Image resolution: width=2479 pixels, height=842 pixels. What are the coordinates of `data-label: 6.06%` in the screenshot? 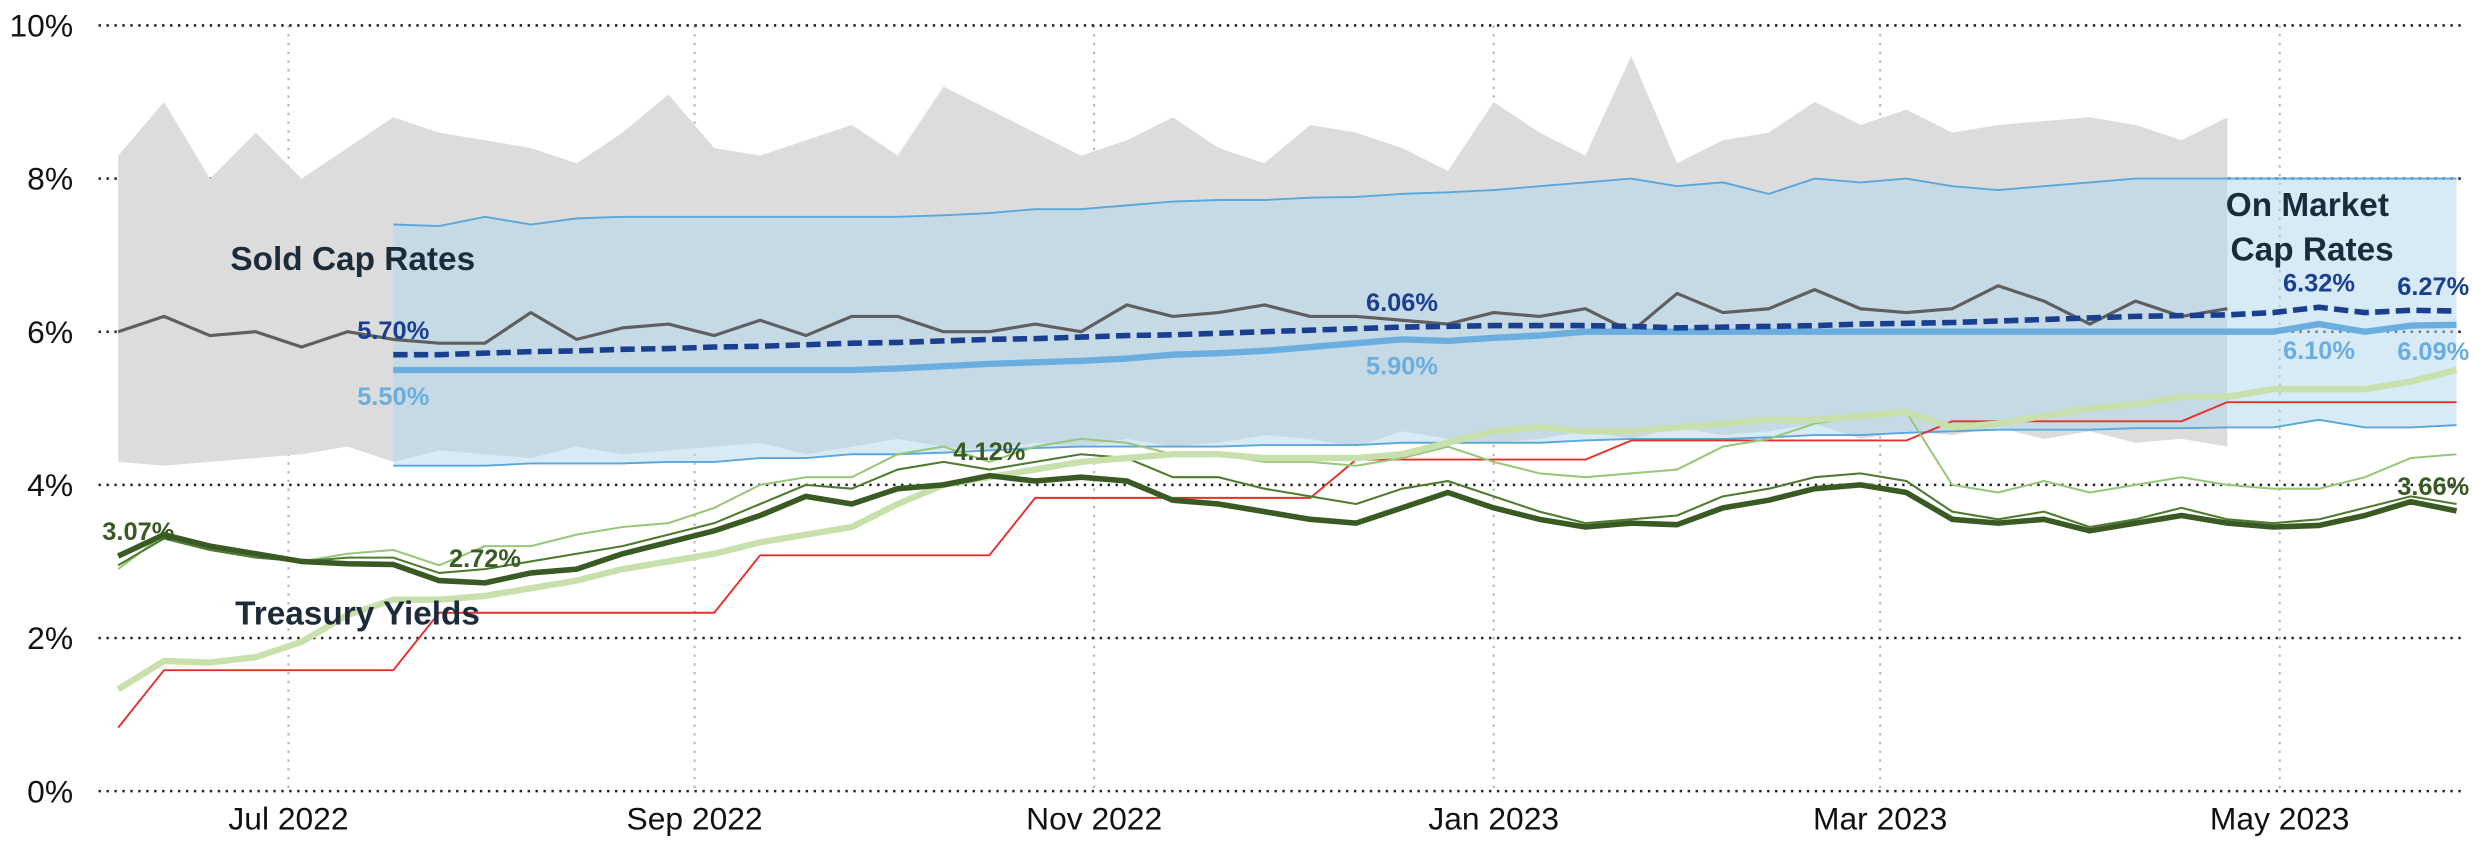 It's located at (1402, 303).